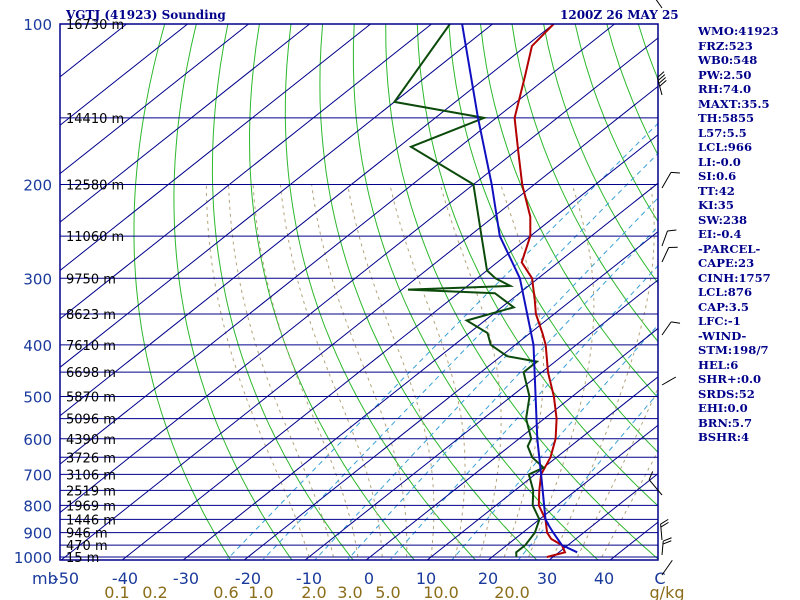 The width and height of the screenshot is (800, 600). Describe the element at coordinates (547, 578) in the screenshot. I see `temperature-tick-label: 30` at that location.